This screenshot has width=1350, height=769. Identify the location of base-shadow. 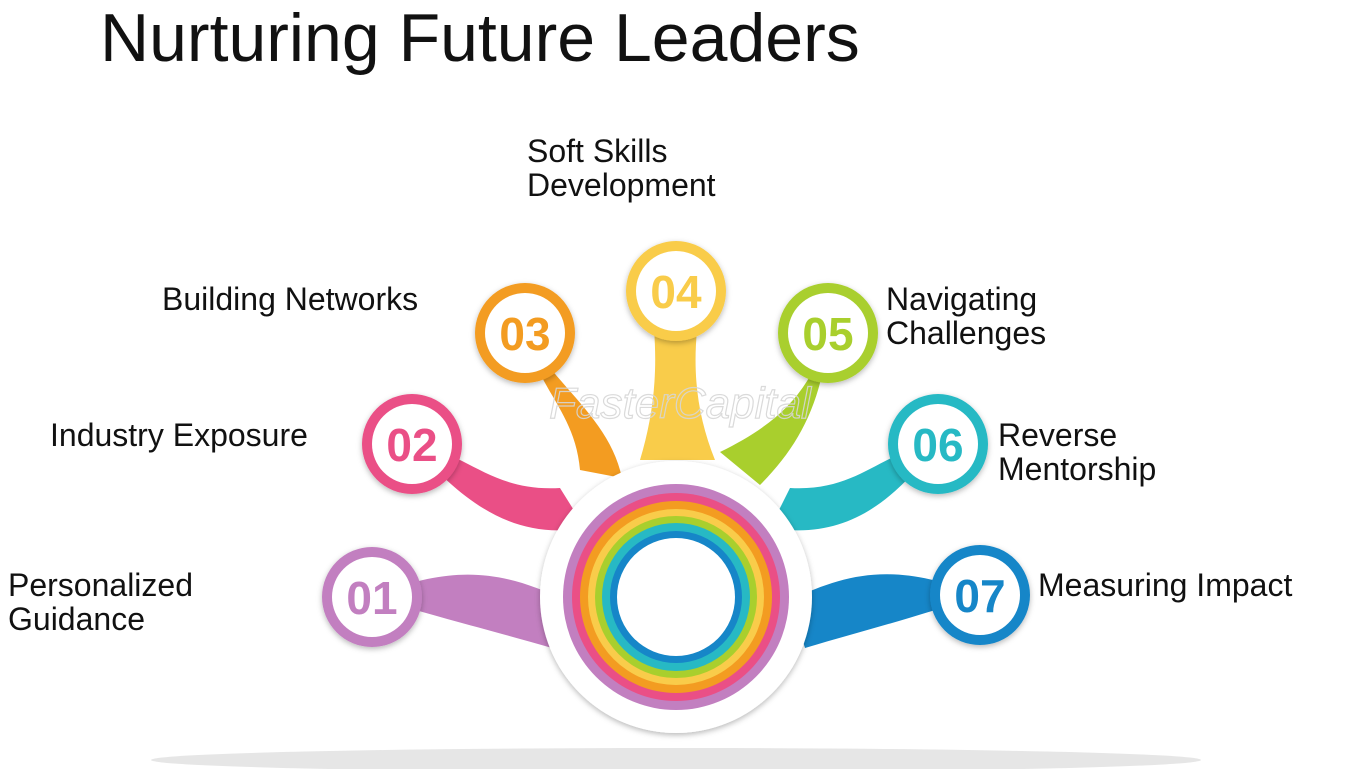
(676, 758).